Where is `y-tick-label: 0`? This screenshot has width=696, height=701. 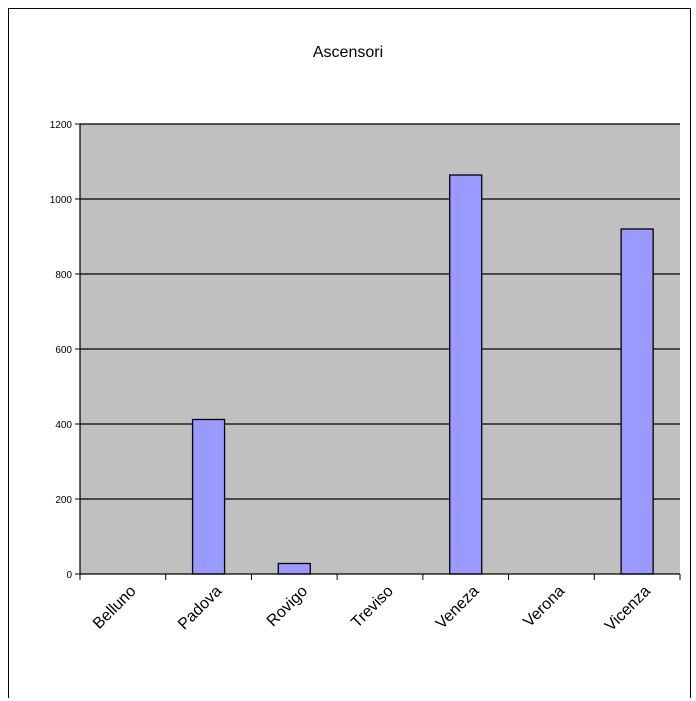
y-tick-label: 0 is located at coordinates (69, 575).